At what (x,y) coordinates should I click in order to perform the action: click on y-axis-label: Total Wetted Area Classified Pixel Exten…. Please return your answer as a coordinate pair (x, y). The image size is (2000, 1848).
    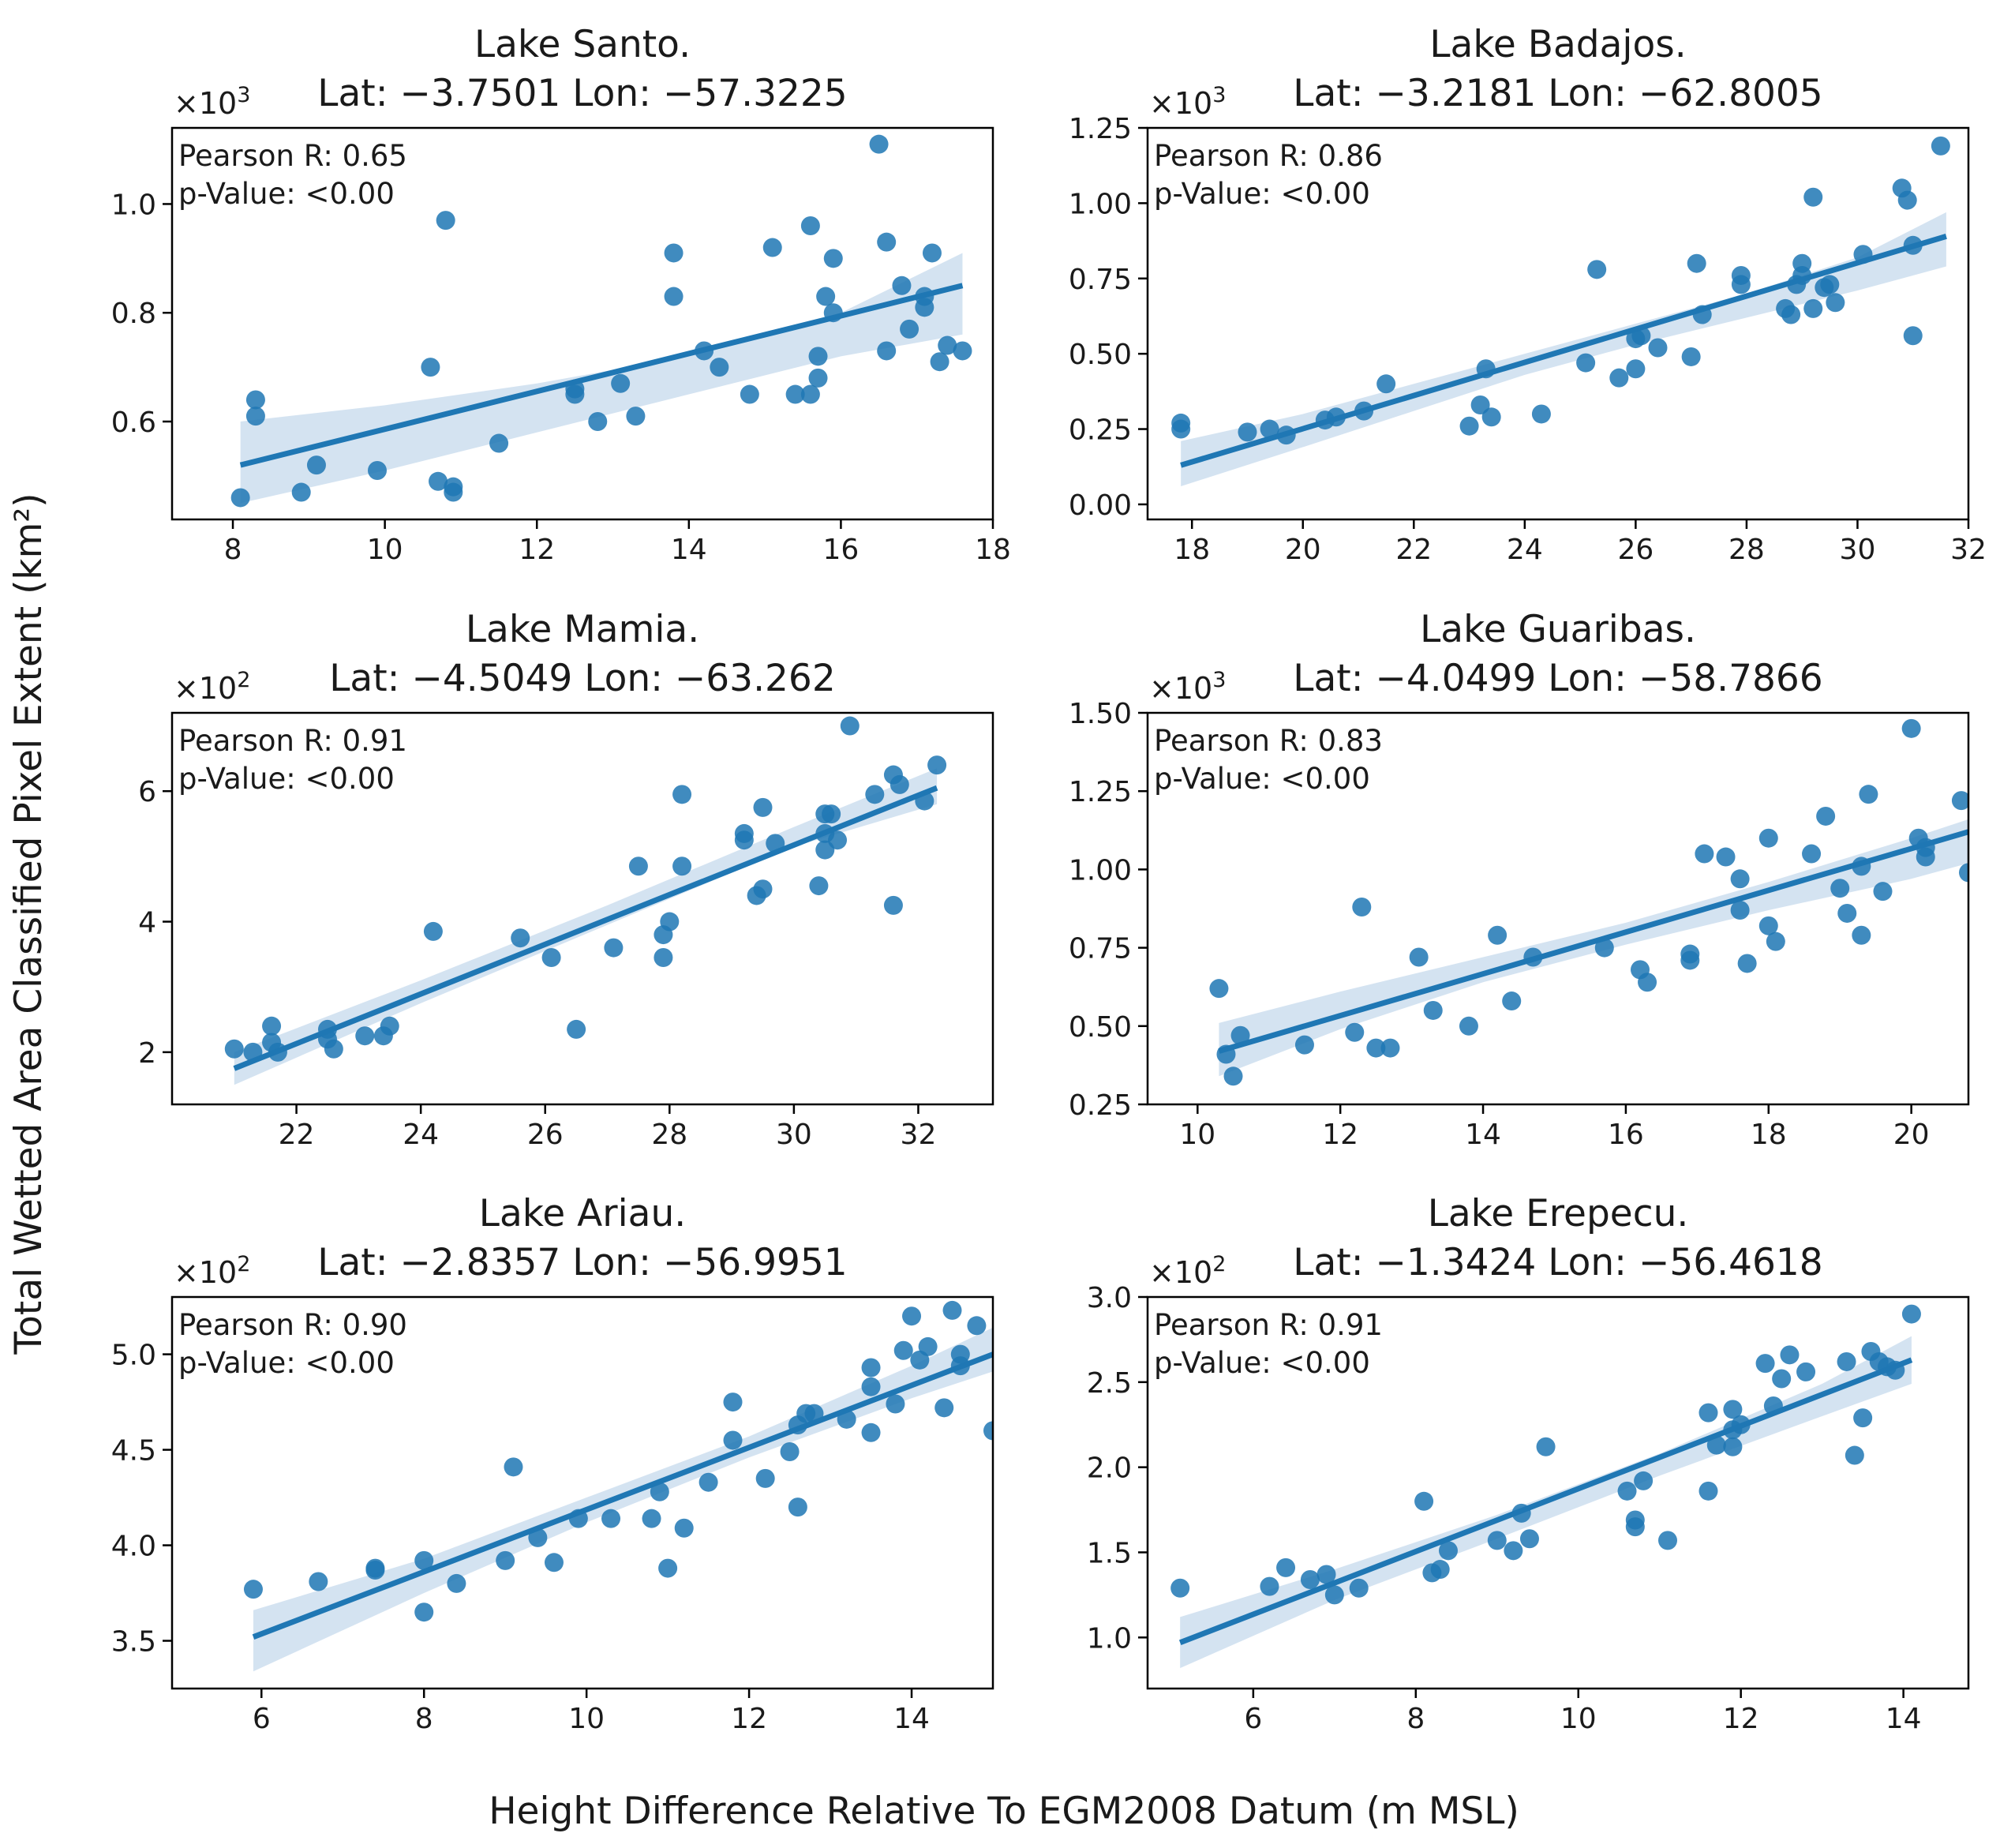
    Looking at the image, I should click on (29, 924).